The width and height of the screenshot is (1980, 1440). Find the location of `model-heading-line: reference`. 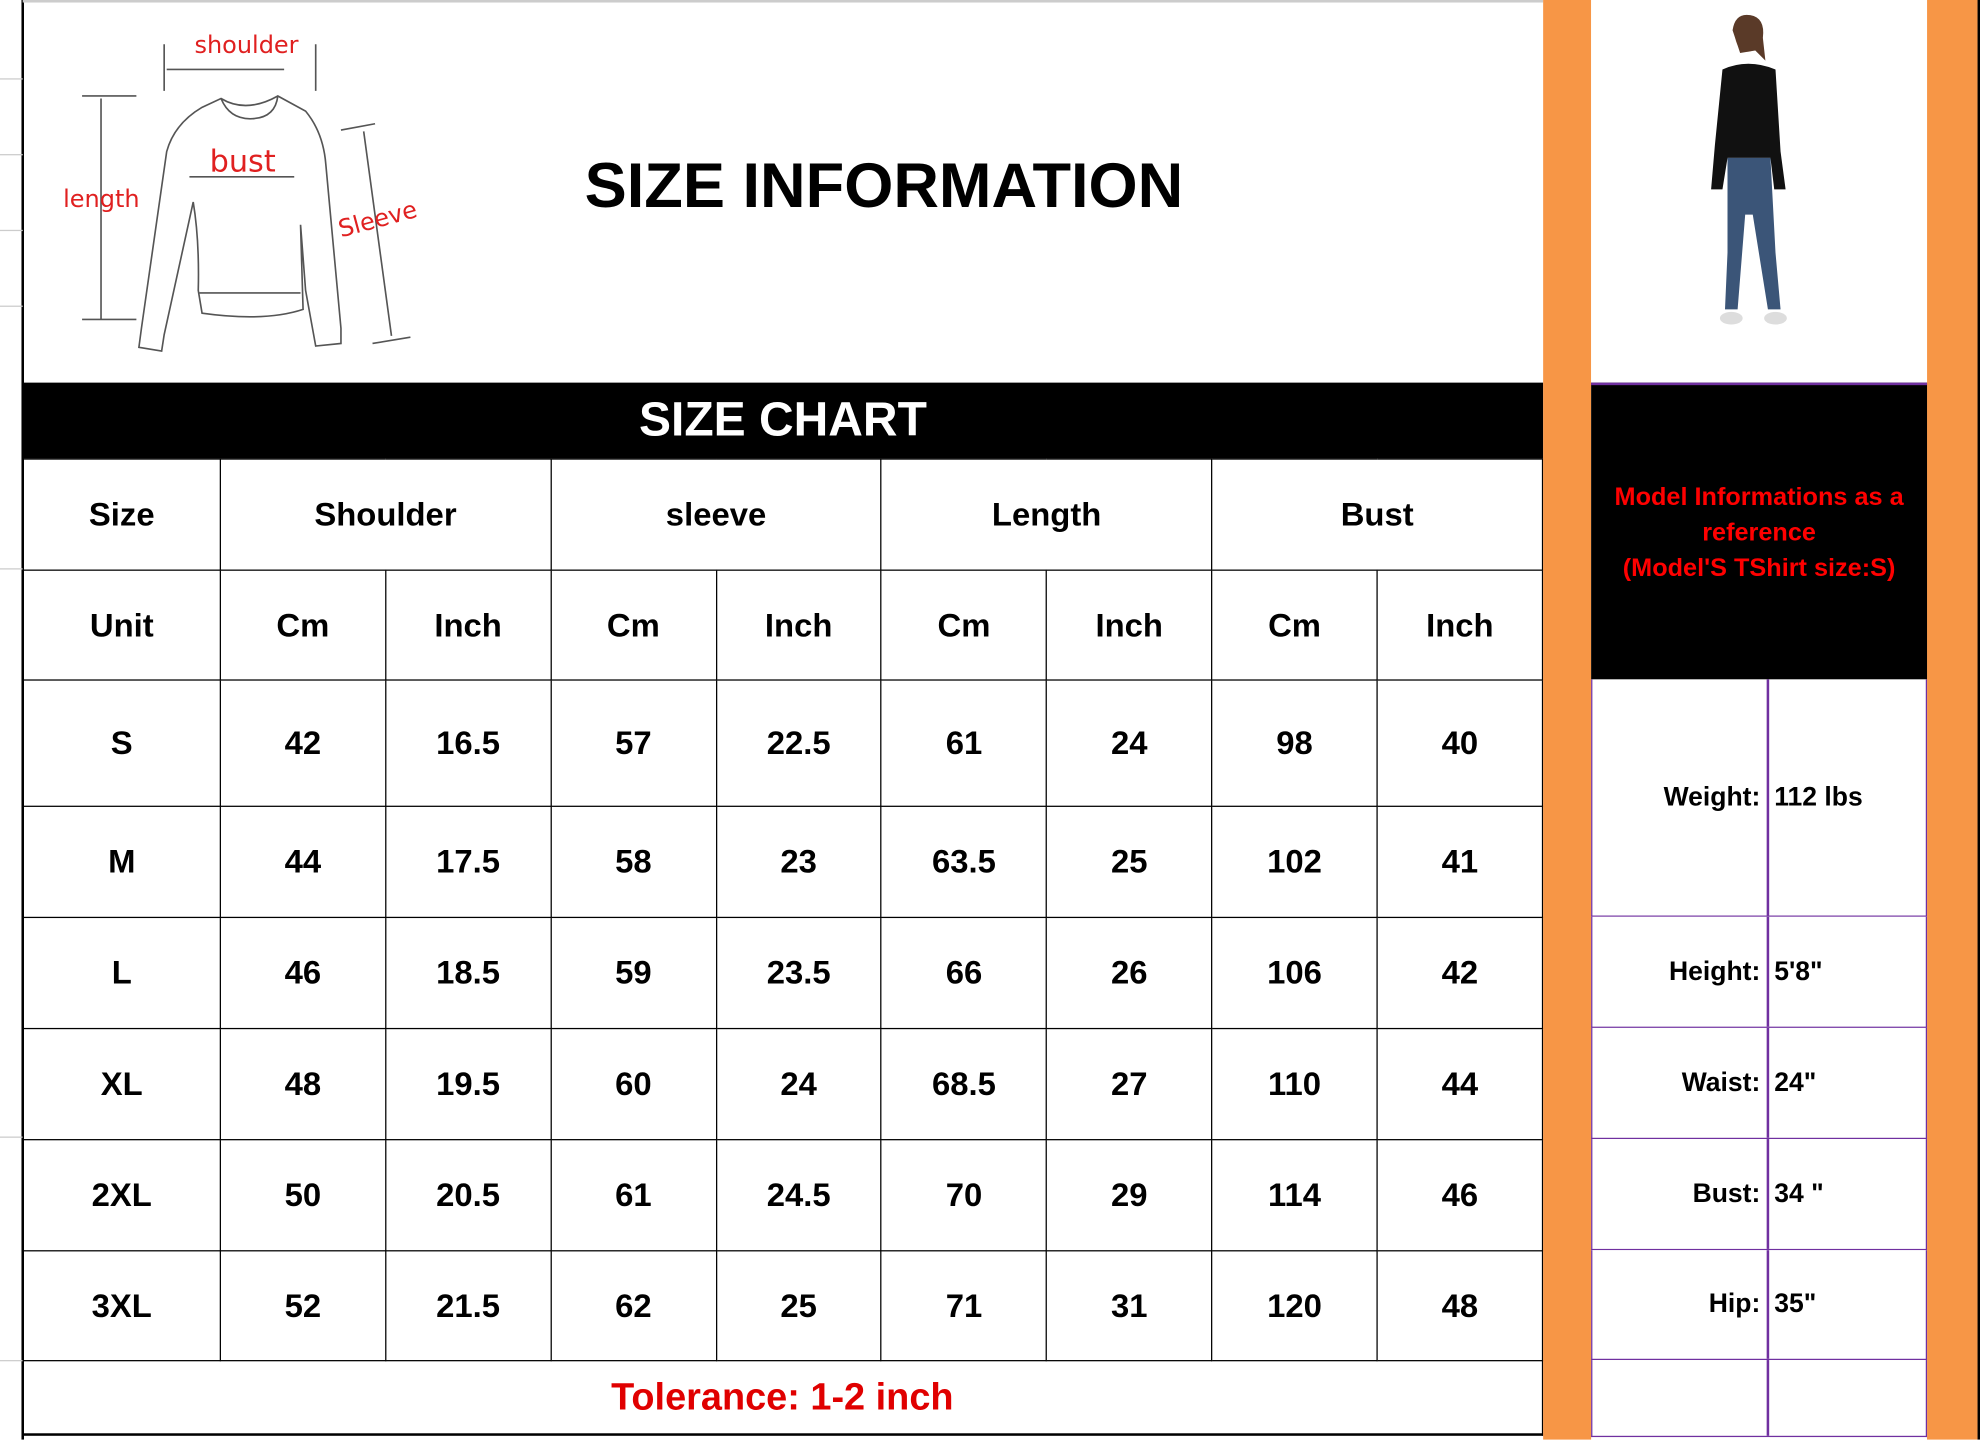

model-heading-line: reference is located at coordinates (1759, 532).